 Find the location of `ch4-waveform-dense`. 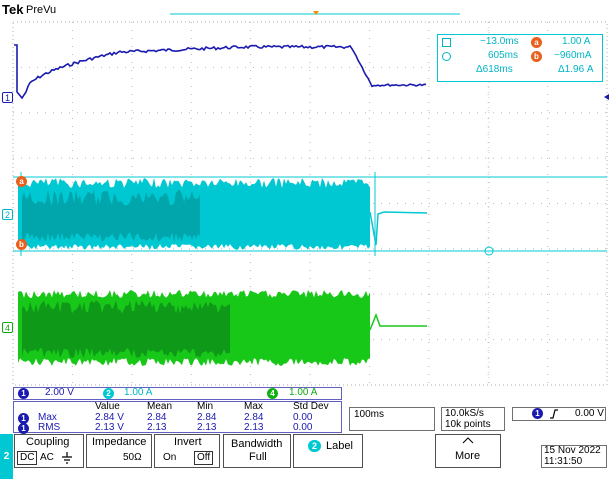

ch4-waveform-dense is located at coordinates (126, 329).